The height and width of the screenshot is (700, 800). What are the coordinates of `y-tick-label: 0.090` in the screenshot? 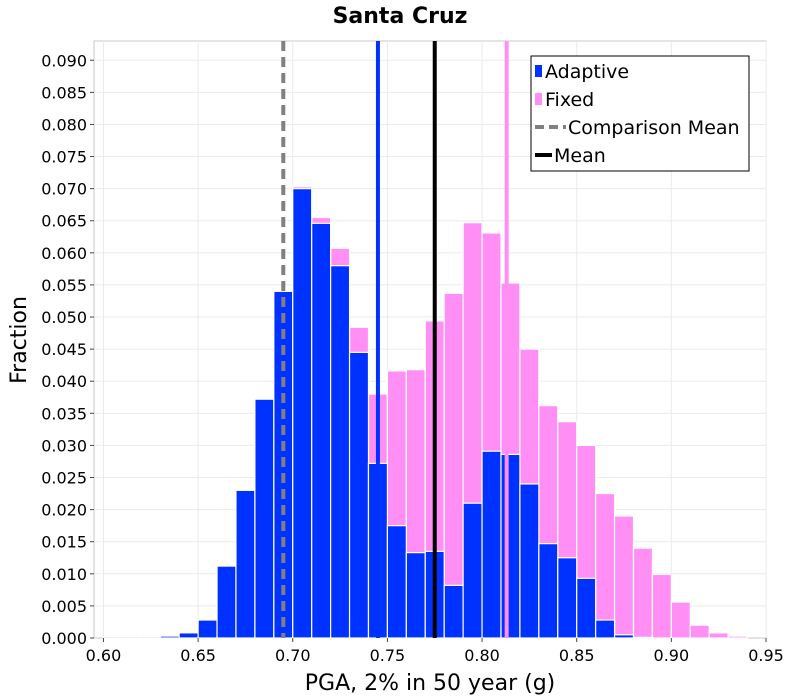 It's located at (64, 60).